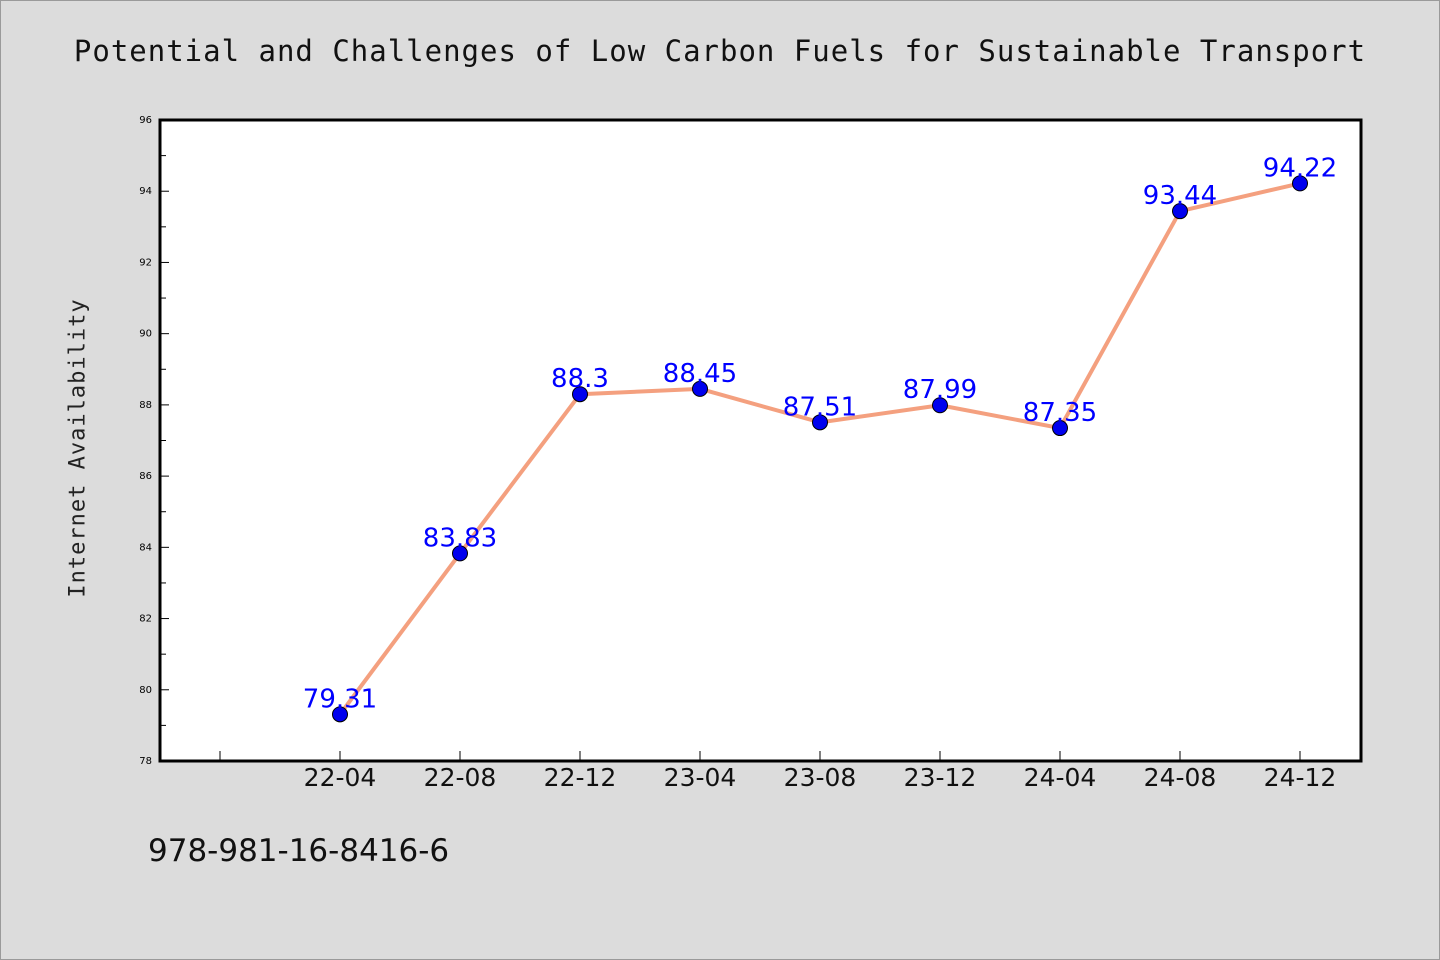  Describe the element at coordinates (299, 851) in the screenshot. I see `isbn-footer: 978-981-16-8416-6` at that location.